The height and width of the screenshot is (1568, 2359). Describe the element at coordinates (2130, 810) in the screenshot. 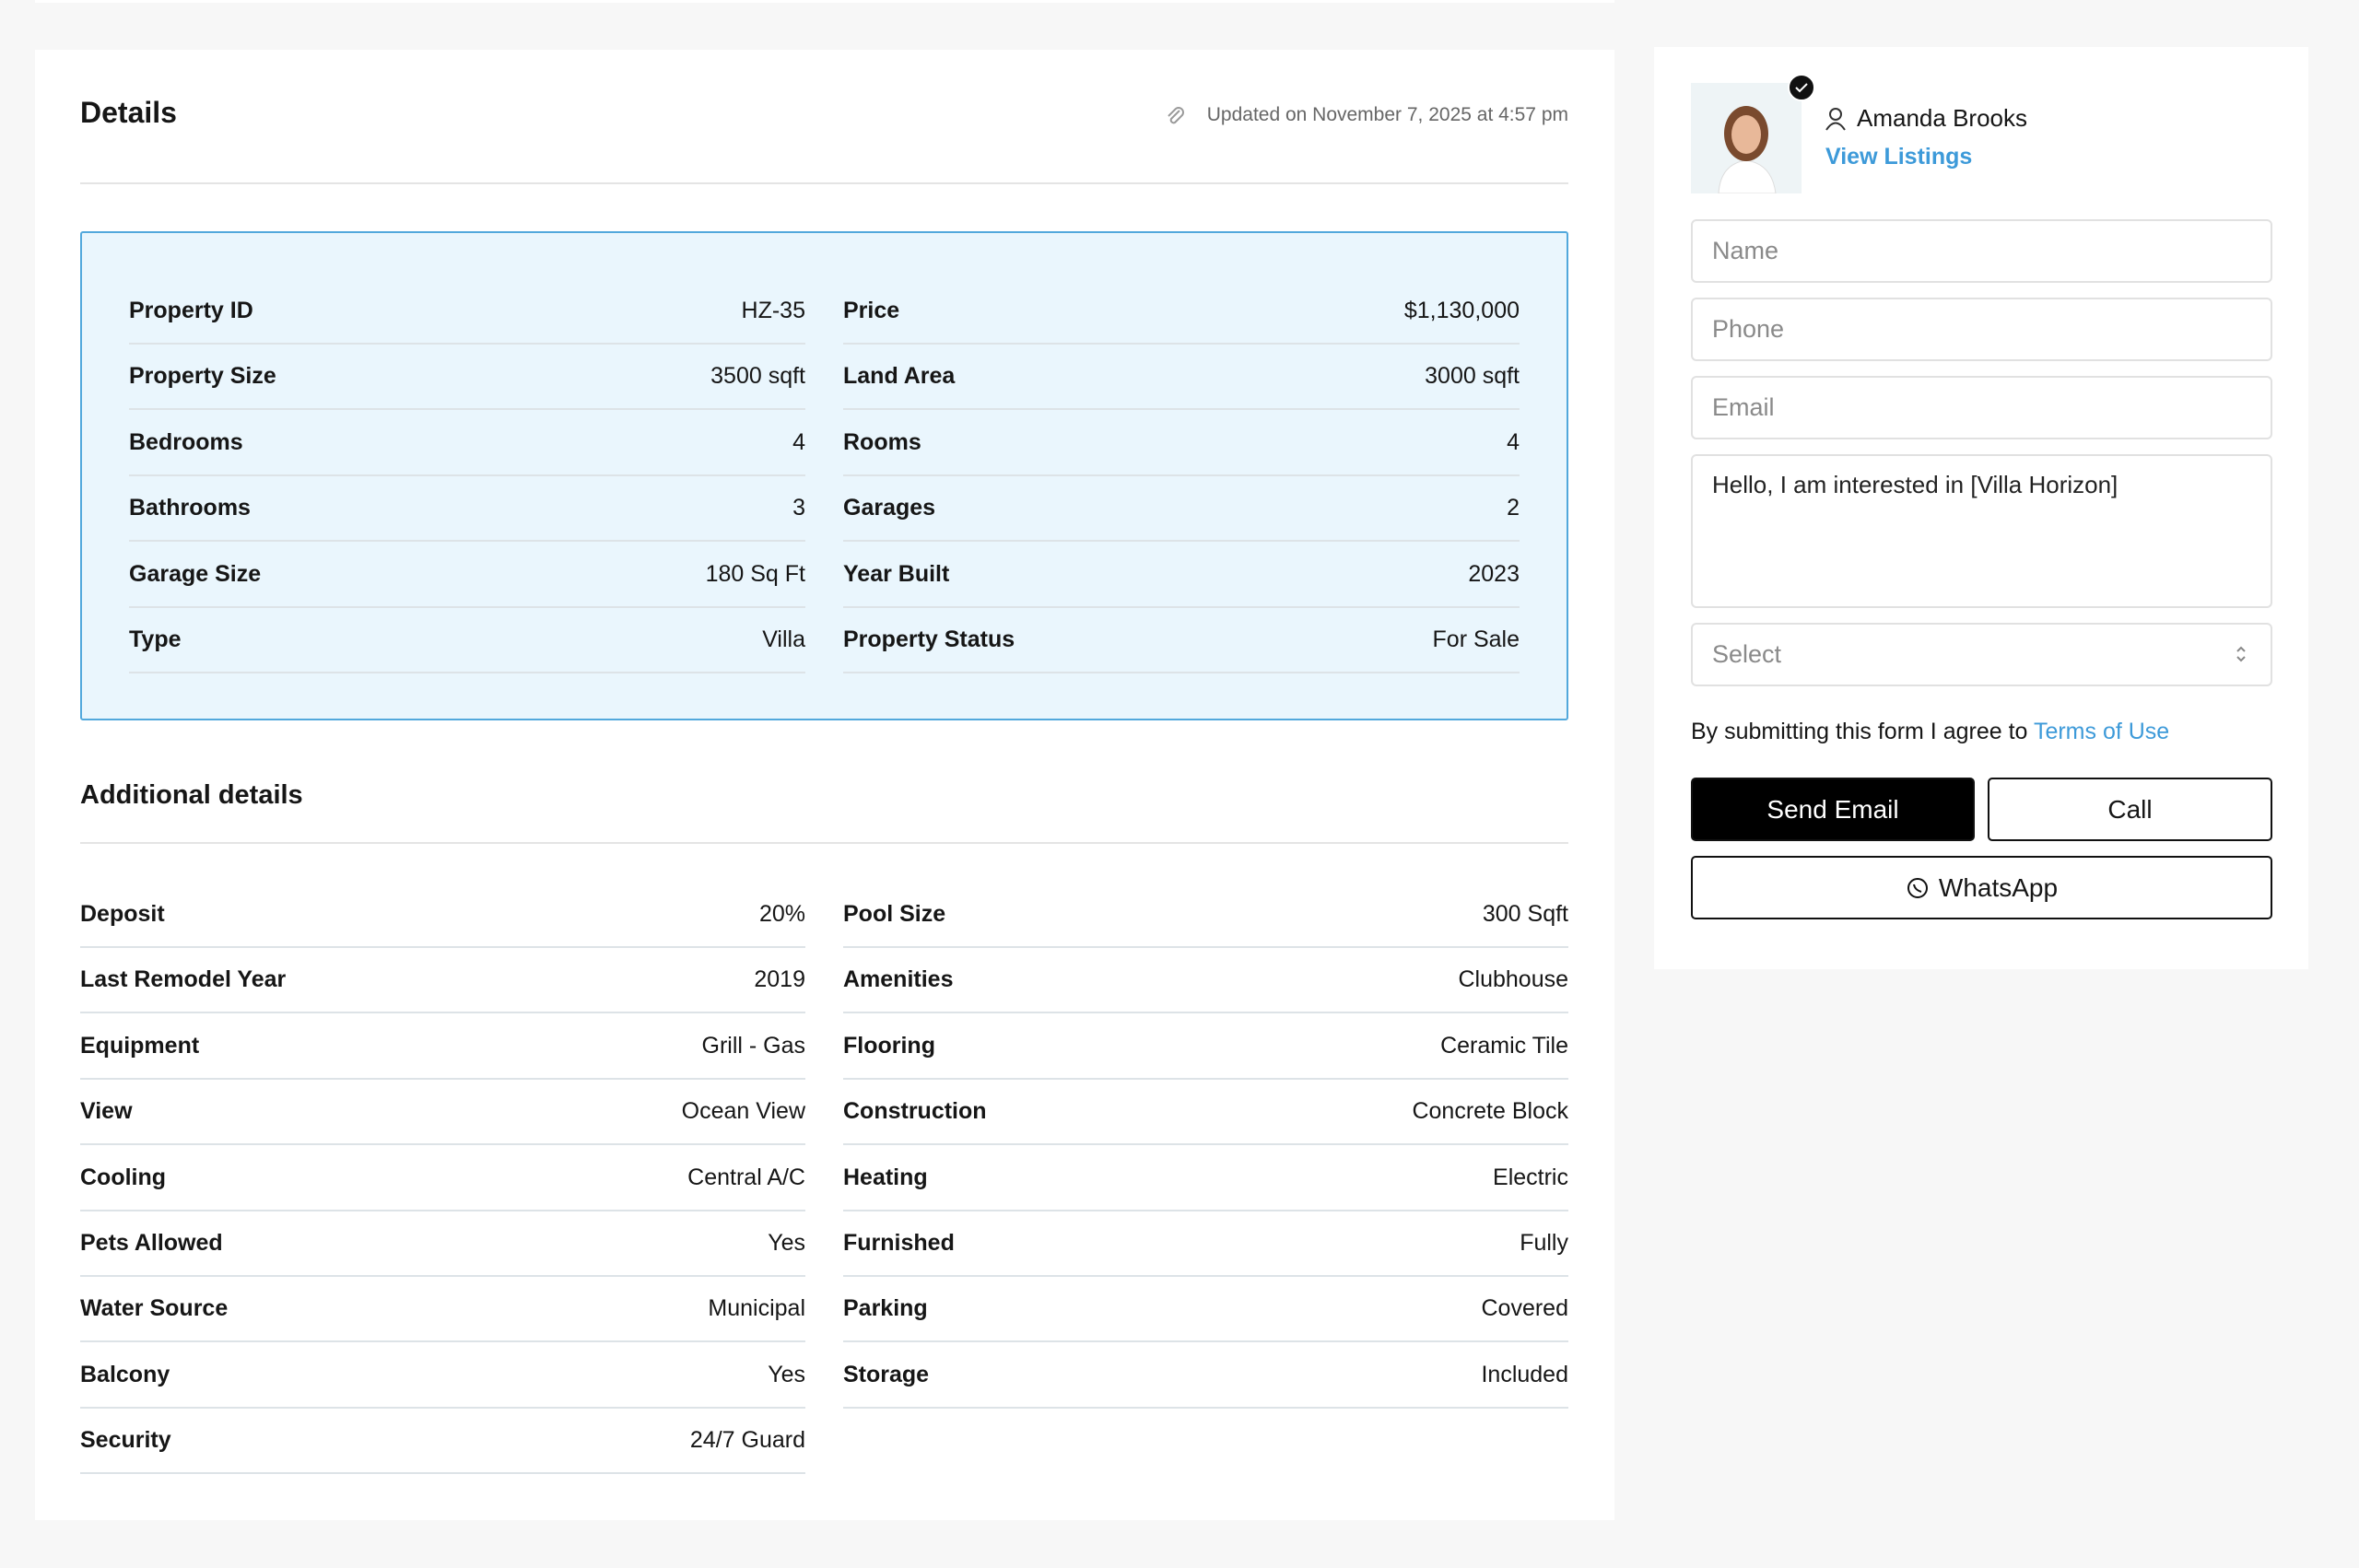

I see `call-button: Call` at that location.